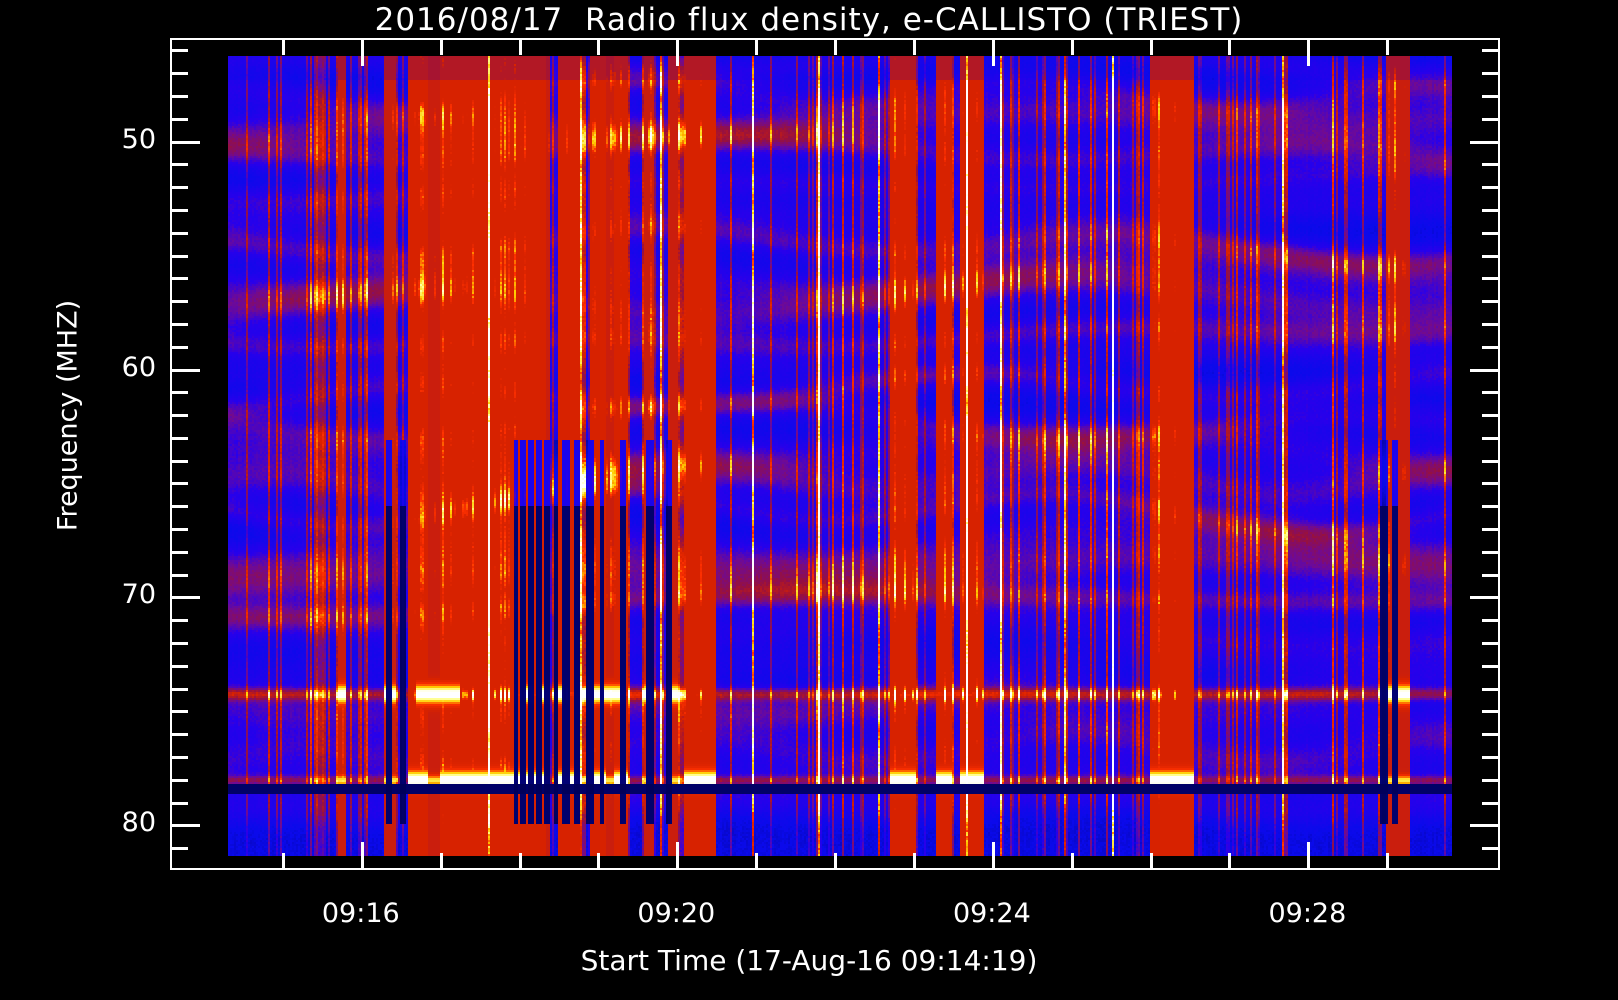  What do you see at coordinates (809, 960) in the screenshot?
I see `x-axis-title: Start Time (17-Aug-16 09:14:19)` at bounding box center [809, 960].